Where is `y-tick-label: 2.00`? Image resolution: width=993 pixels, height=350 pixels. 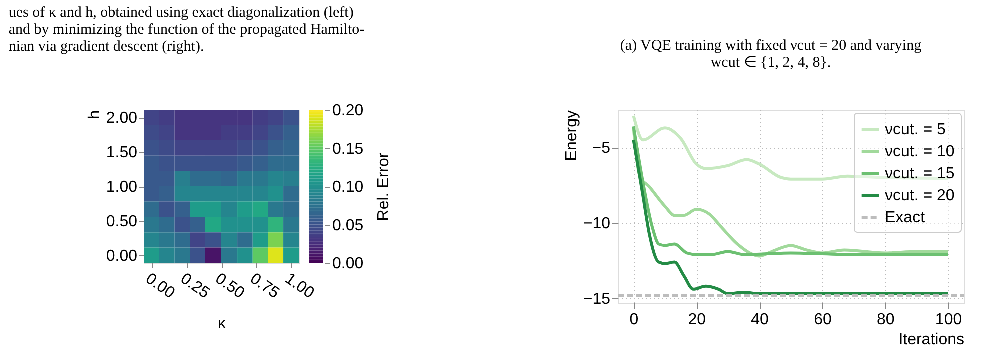
y-tick-label: 2.00 is located at coordinates (122, 119).